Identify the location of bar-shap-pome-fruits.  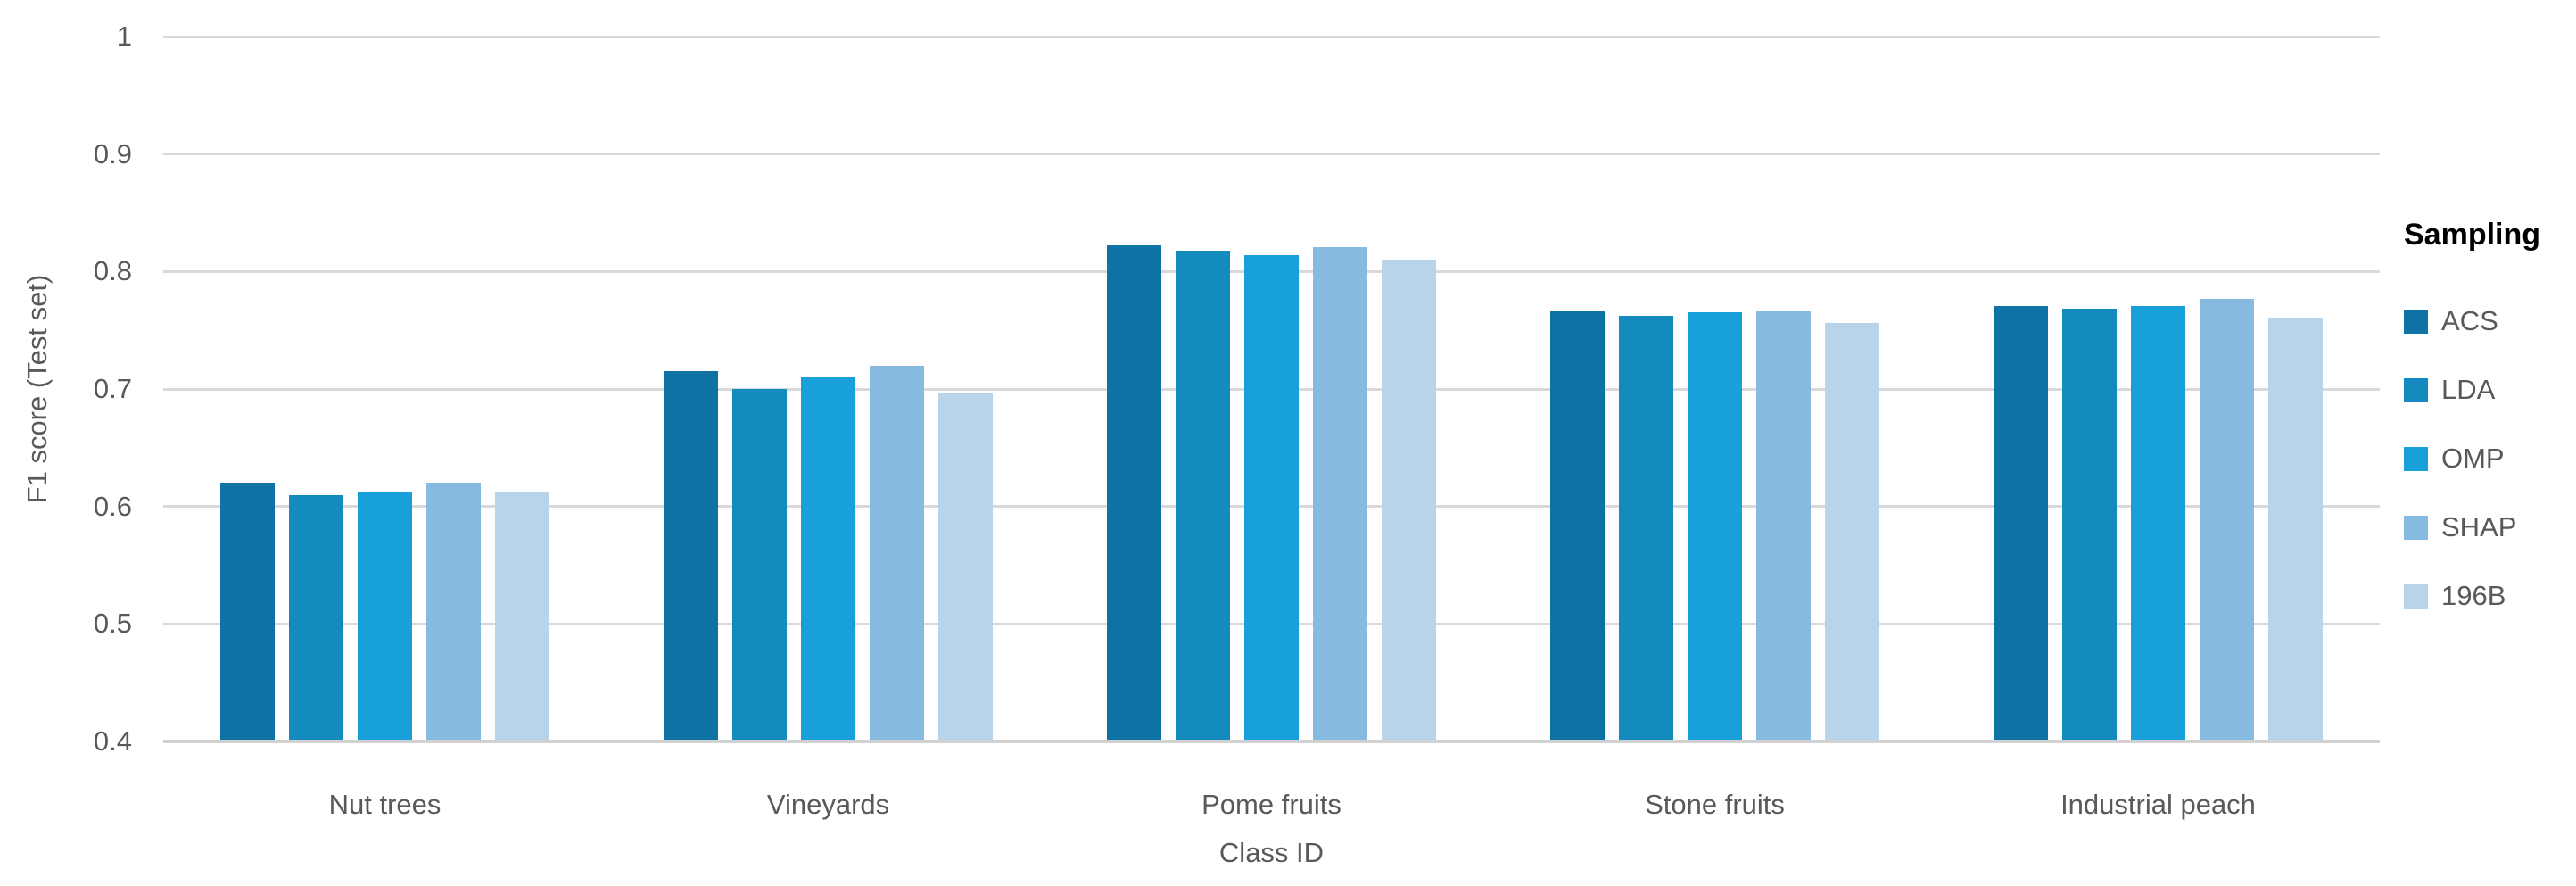
(1340, 494).